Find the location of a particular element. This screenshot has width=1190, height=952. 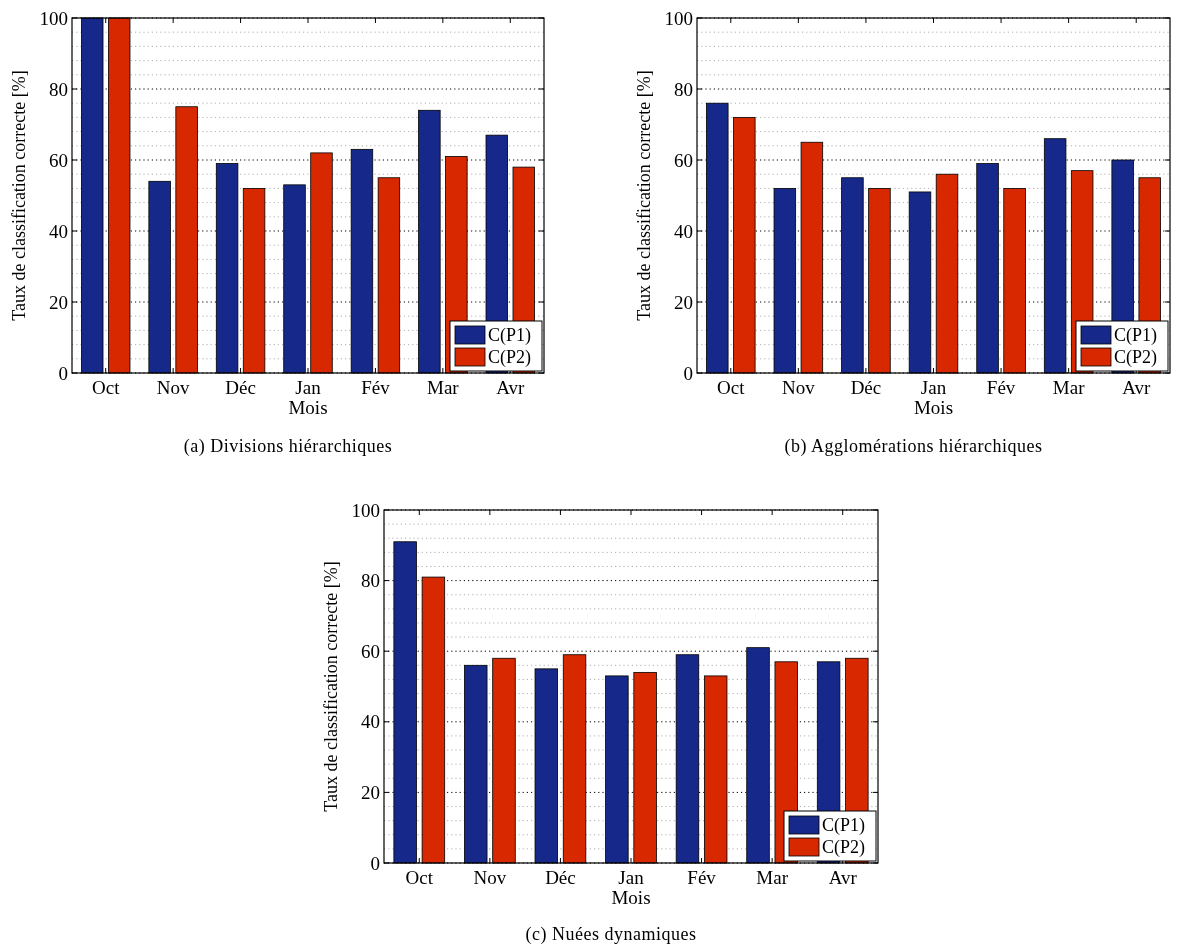

text: (c) Nuées dynamiques is located at coordinates (611, 934).